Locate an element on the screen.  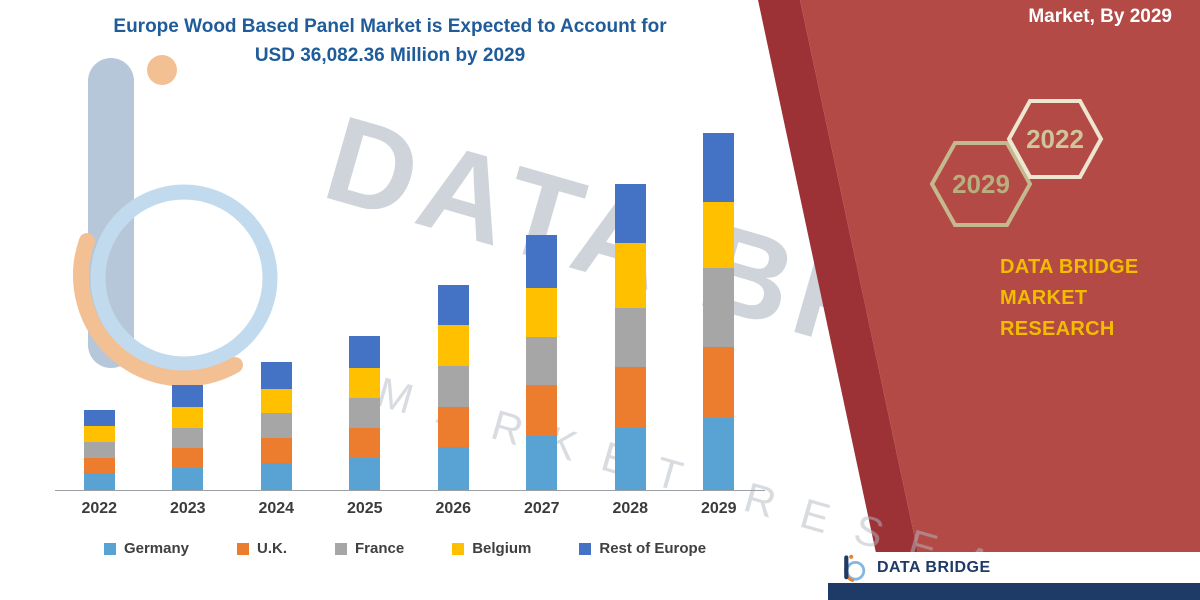
legend-label: U.K. is located at coordinates (271, 548).